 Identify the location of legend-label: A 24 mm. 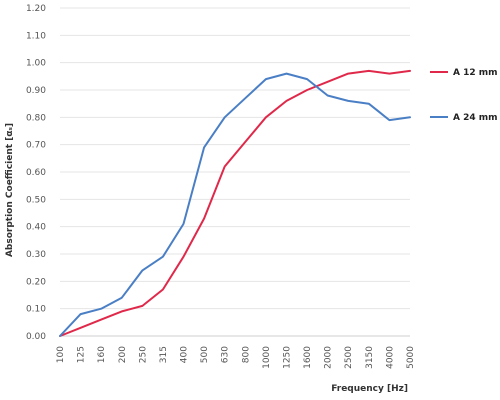
(475, 118).